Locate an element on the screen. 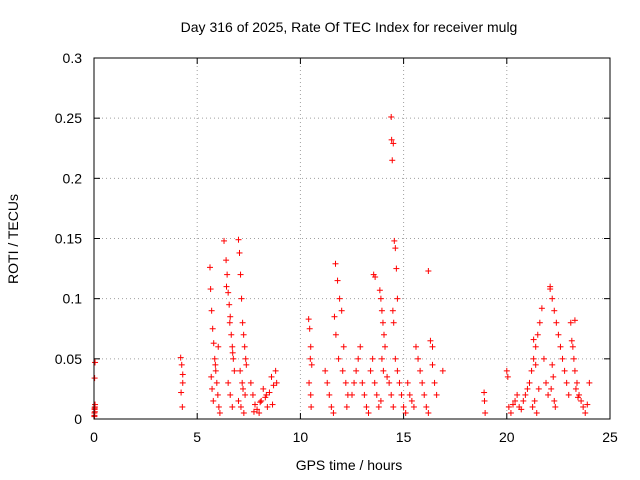 The image size is (640, 480). y-tick-label: 0.1 is located at coordinates (73, 299).